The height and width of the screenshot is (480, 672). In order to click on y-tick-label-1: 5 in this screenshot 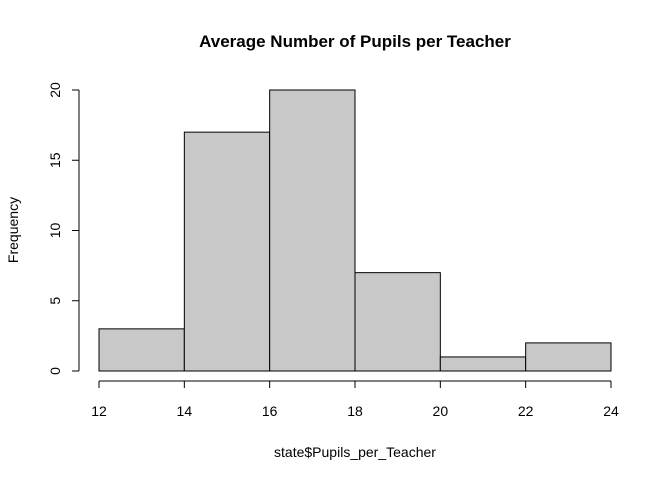, I will do `click(55, 301)`.